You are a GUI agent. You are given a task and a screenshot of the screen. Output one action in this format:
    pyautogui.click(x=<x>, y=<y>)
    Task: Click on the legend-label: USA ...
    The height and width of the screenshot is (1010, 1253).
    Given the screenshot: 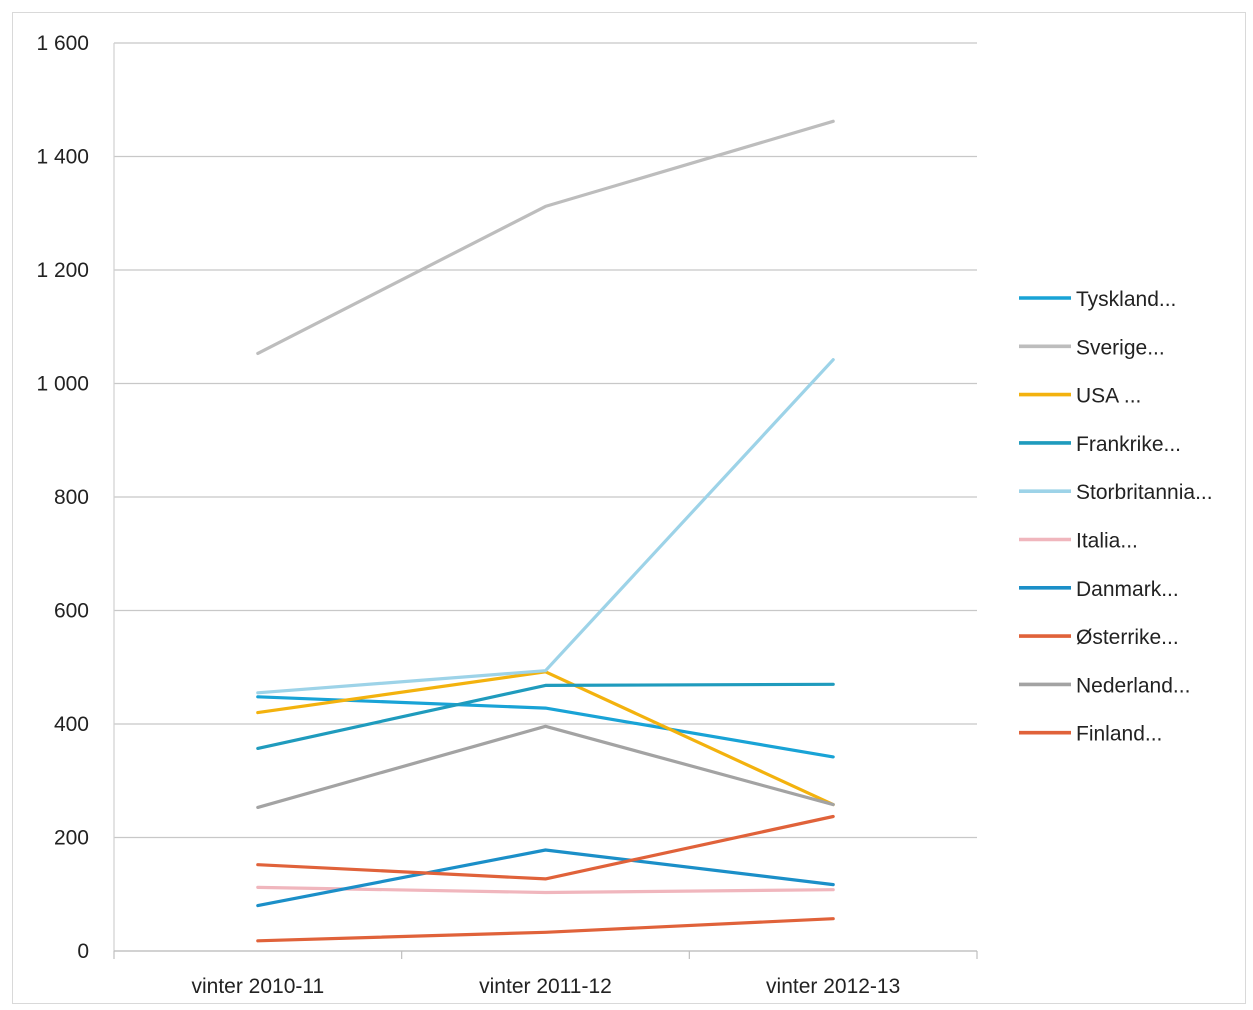 What is the action you would take?
    pyautogui.click(x=1108, y=396)
    